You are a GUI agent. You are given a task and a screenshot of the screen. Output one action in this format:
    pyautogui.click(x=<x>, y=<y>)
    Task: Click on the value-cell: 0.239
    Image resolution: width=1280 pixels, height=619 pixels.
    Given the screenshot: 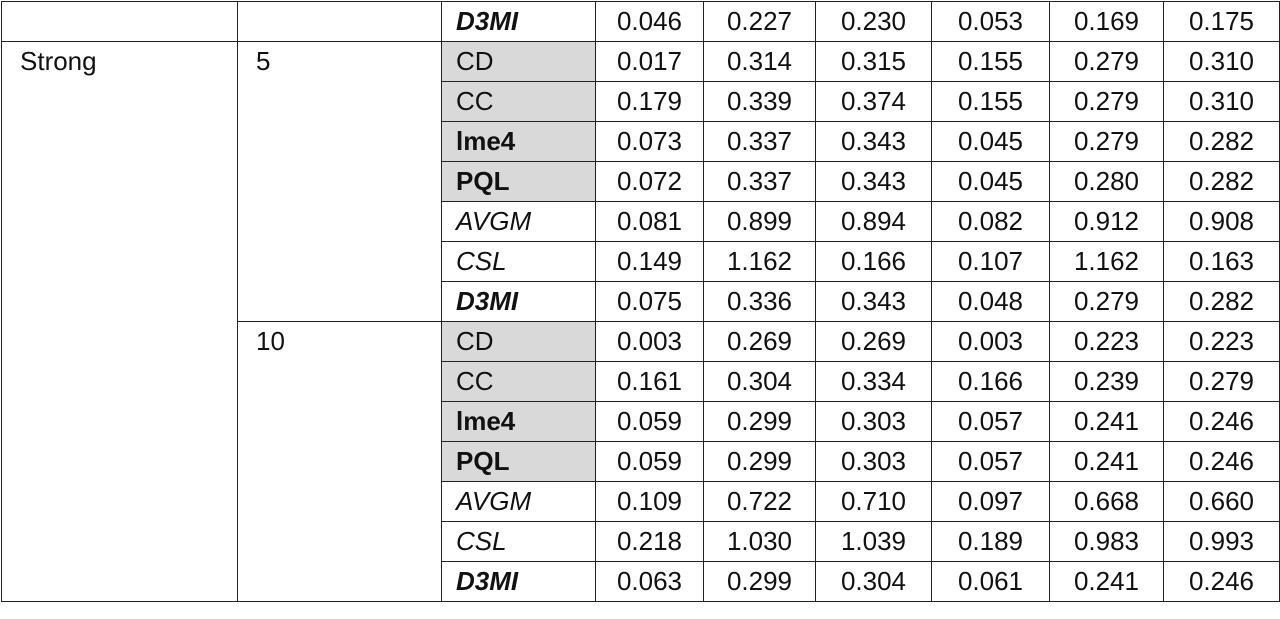 What is the action you would take?
    pyautogui.click(x=1106, y=381)
    